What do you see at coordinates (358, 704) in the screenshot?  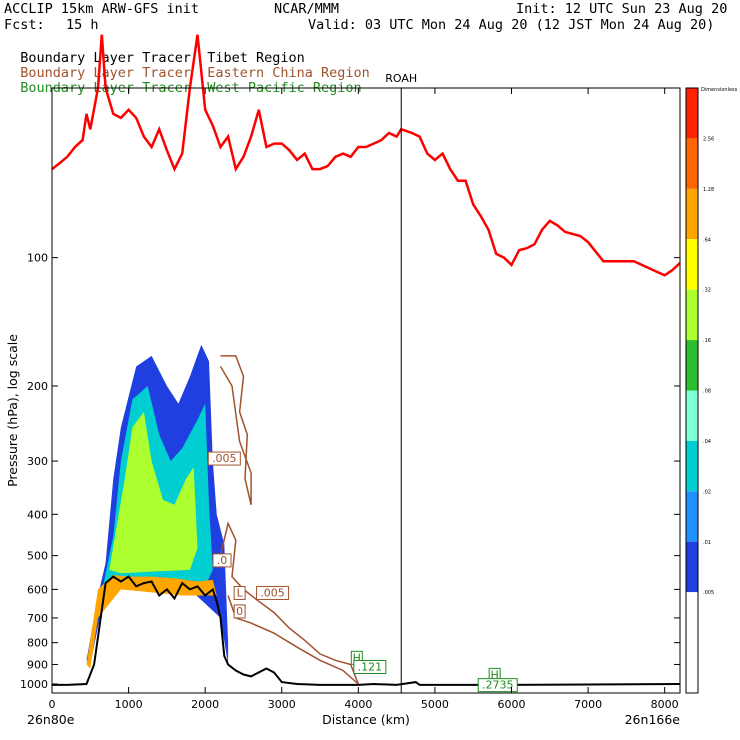 I see `x-tick-label: 4000` at bounding box center [358, 704].